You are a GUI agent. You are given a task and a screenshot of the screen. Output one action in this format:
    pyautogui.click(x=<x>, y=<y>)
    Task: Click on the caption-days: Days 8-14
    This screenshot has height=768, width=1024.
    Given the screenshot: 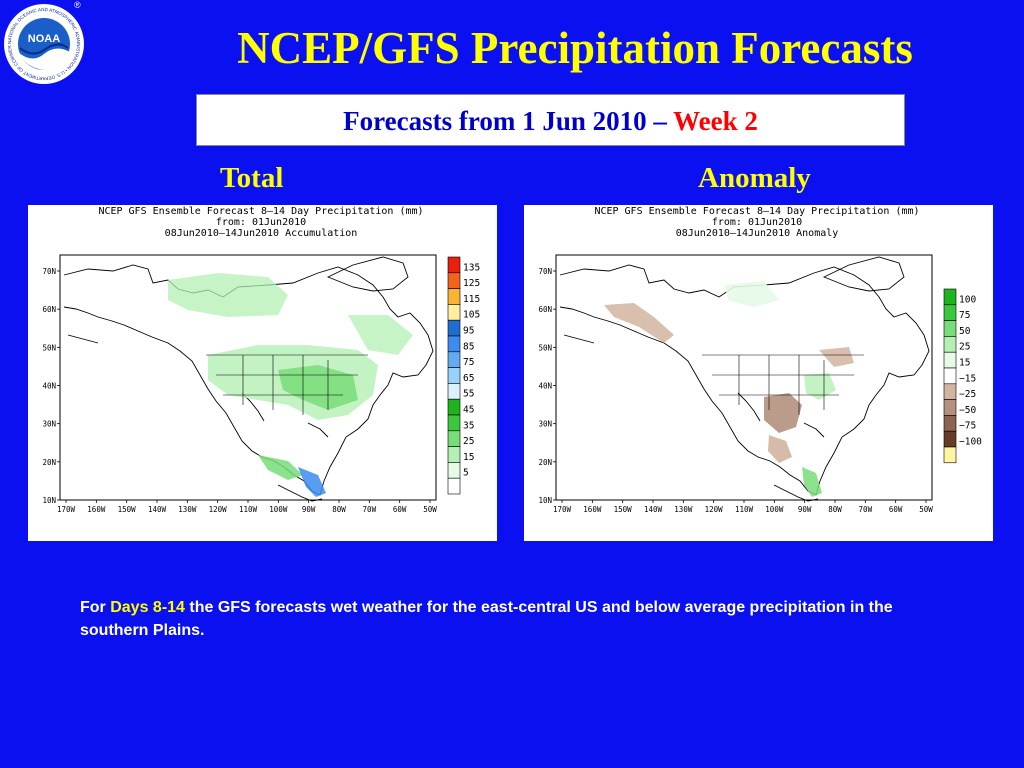 What is the action you would take?
    pyautogui.click(x=147, y=607)
    